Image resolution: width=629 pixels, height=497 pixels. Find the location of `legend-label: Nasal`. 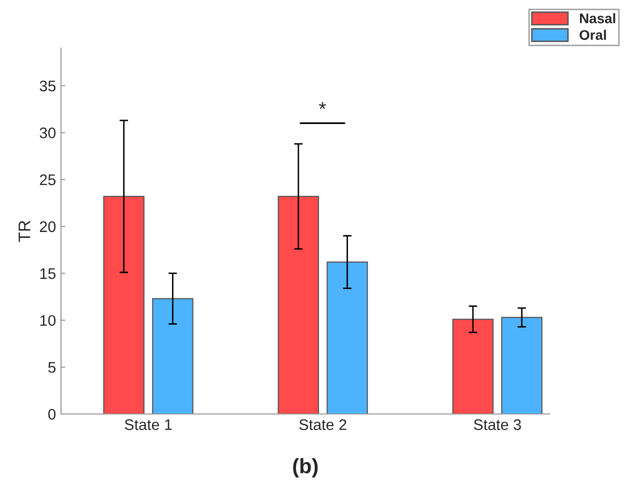

legend-label: Nasal is located at coordinates (598, 18).